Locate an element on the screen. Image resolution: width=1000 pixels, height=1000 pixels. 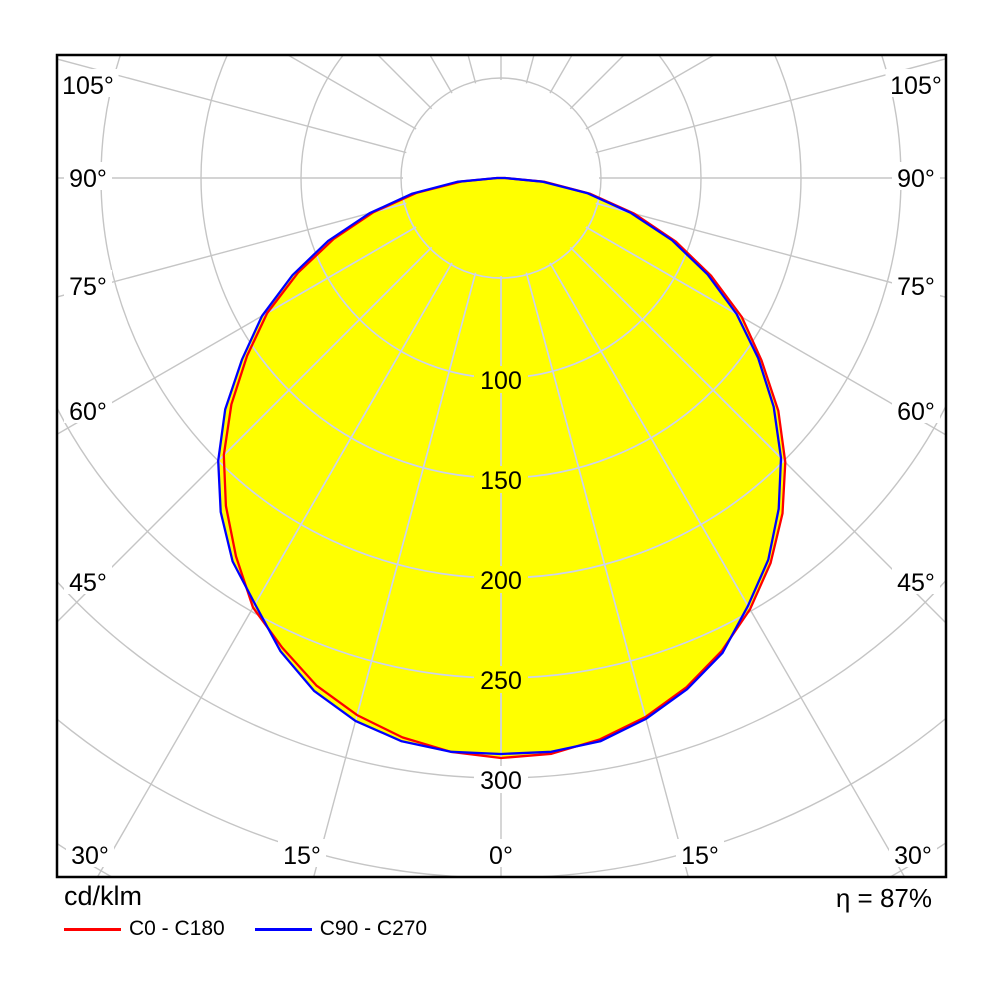
legend-label: C0 - C180 is located at coordinates (177, 928).